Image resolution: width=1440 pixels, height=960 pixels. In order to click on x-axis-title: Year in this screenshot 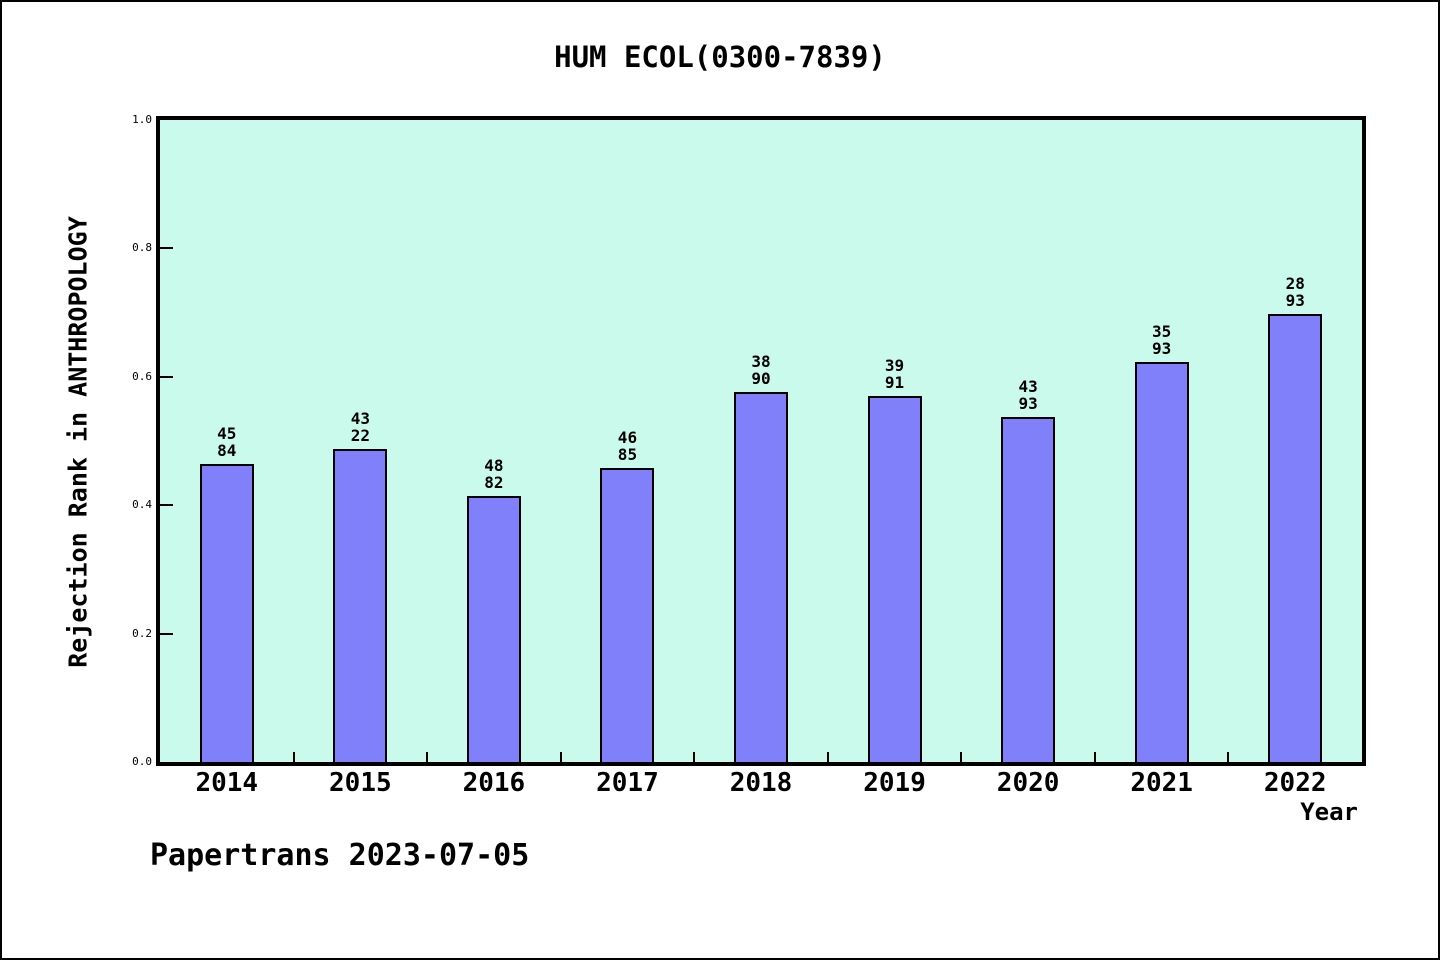, I will do `click(1329, 812)`.